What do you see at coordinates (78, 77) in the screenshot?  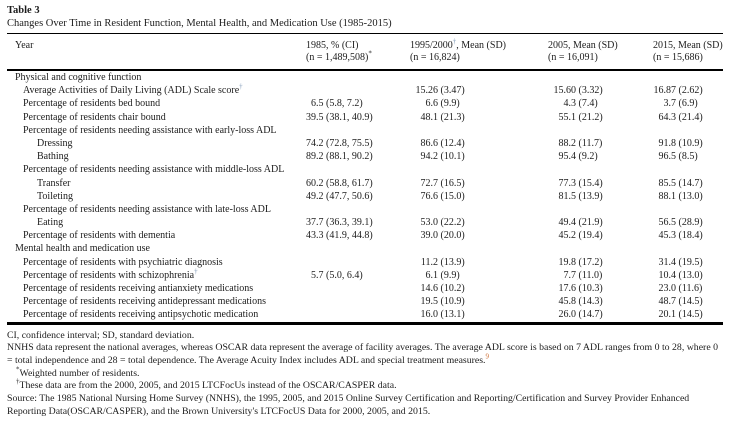 I see `row-label: Physical and cognitive function` at bounding box center [78, 77].